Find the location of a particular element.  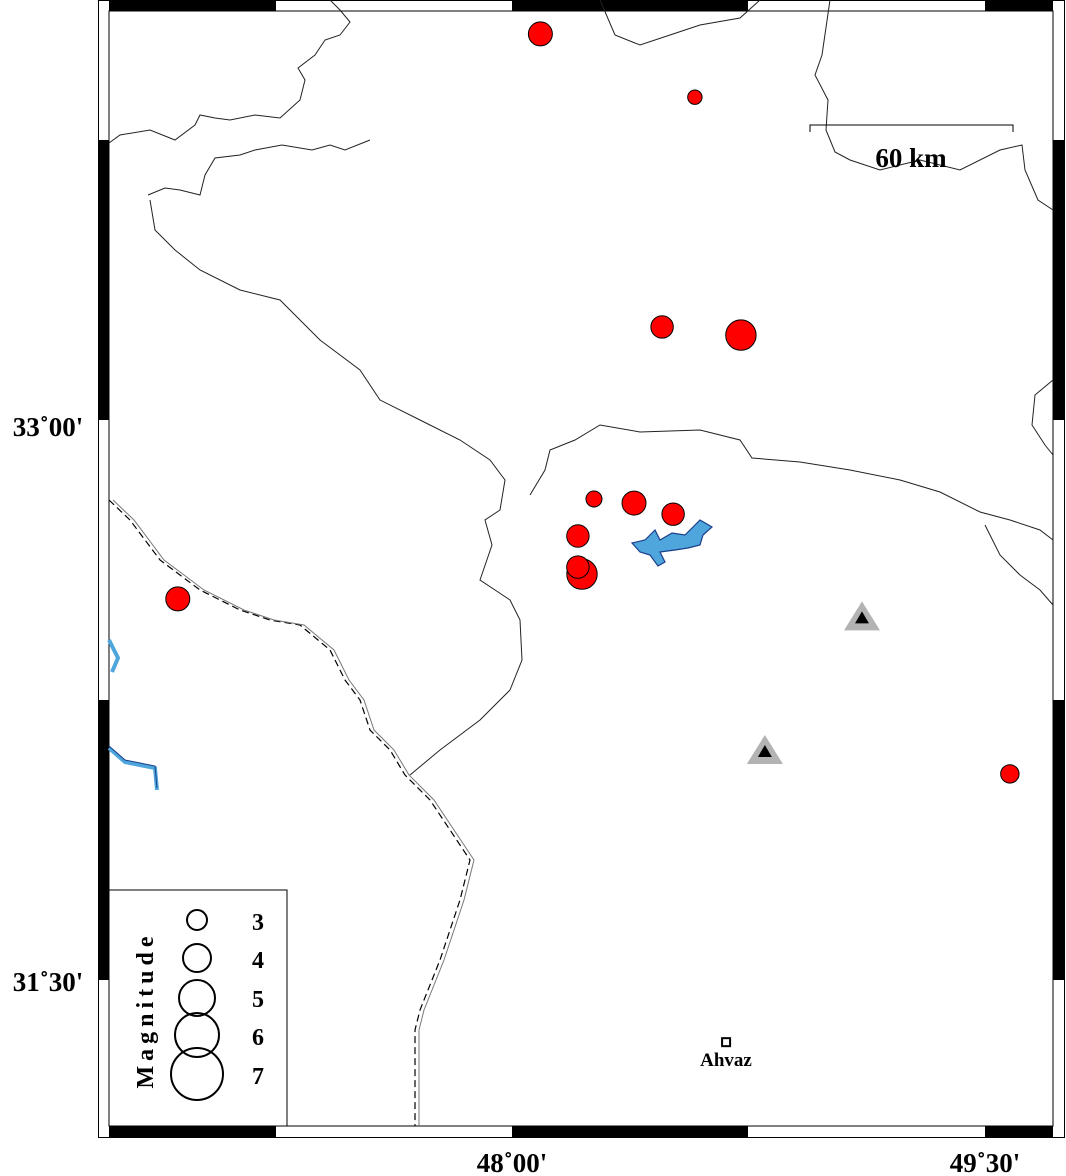

legend-label-7: 7 is located at coordinates (258, 1077).